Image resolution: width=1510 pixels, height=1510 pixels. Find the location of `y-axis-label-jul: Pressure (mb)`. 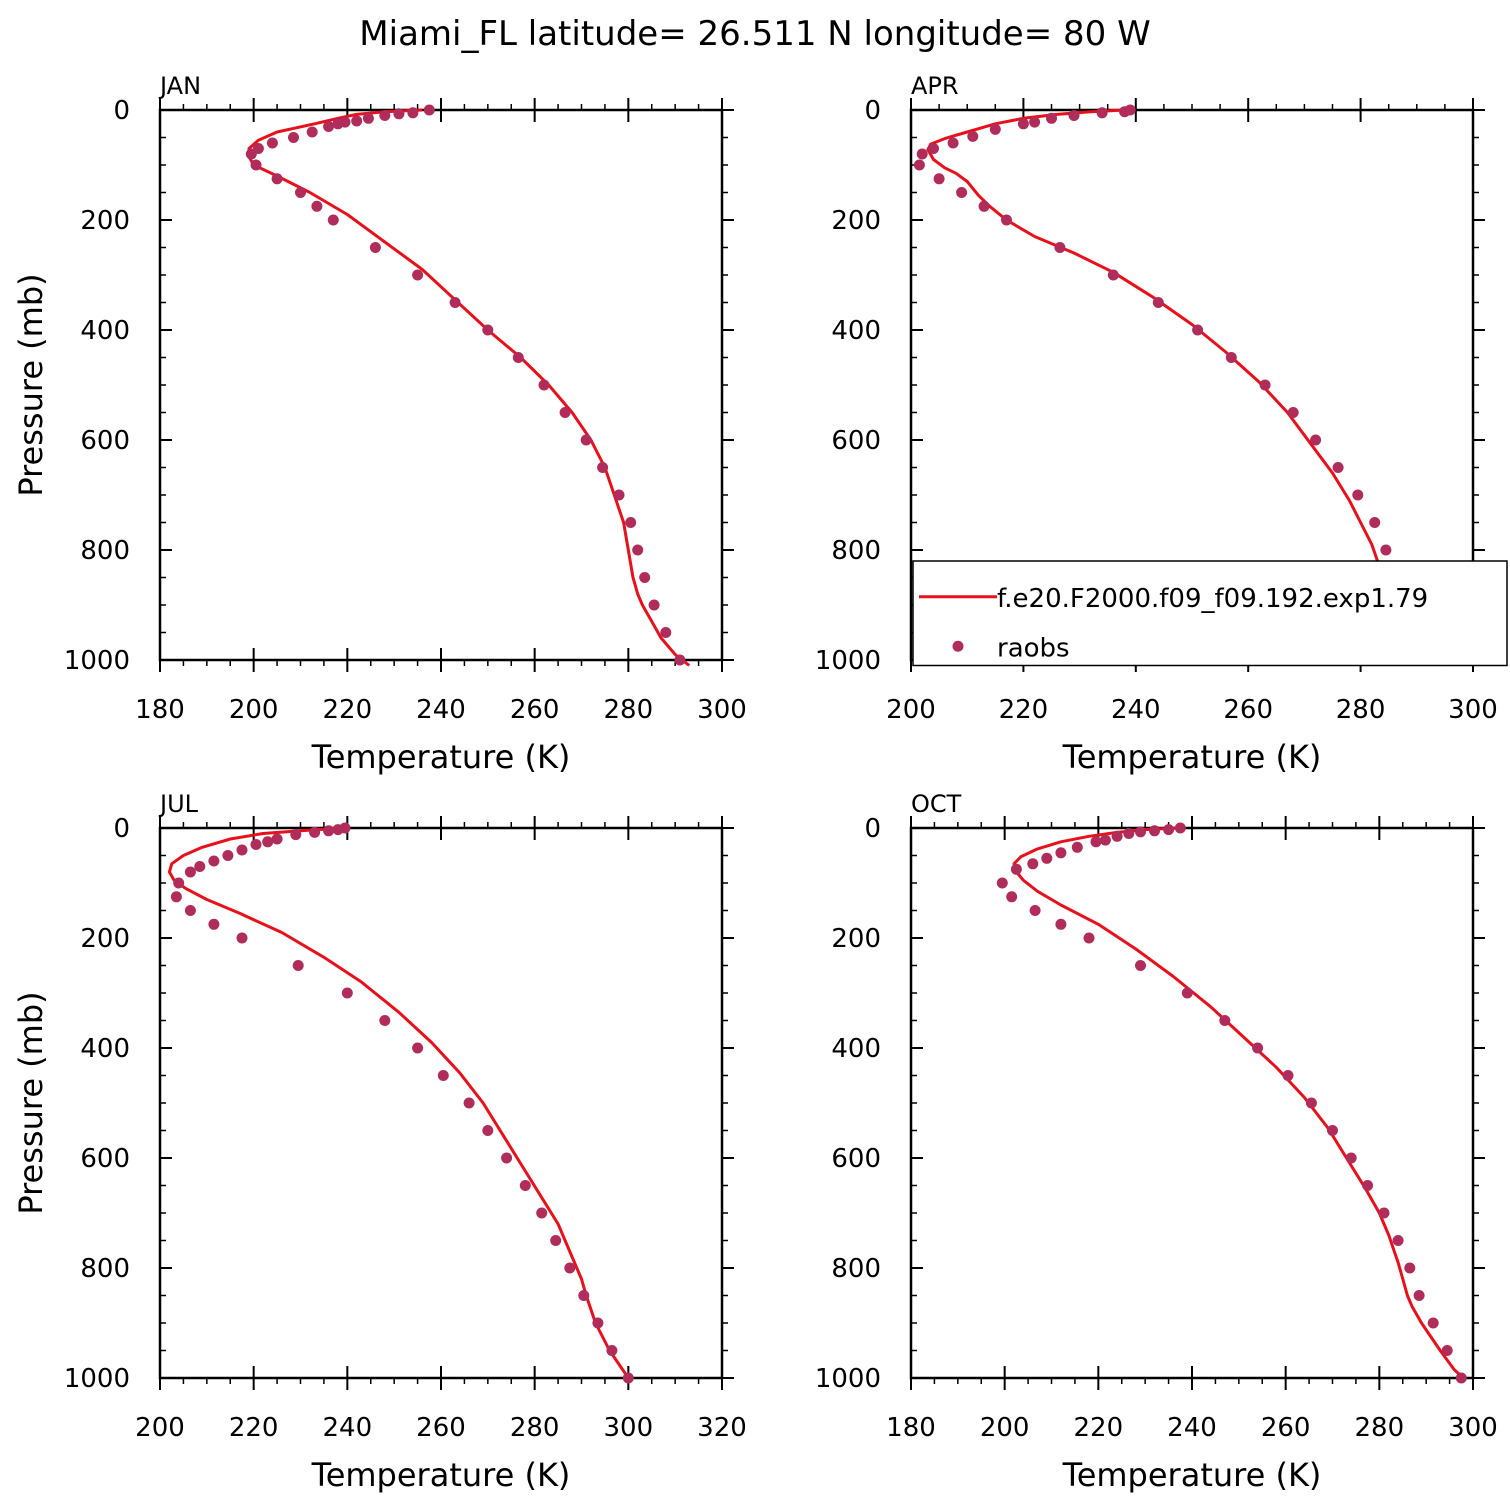

y-axis-label-jul: Pressure (mb) is located at coordinates (31, 1102).